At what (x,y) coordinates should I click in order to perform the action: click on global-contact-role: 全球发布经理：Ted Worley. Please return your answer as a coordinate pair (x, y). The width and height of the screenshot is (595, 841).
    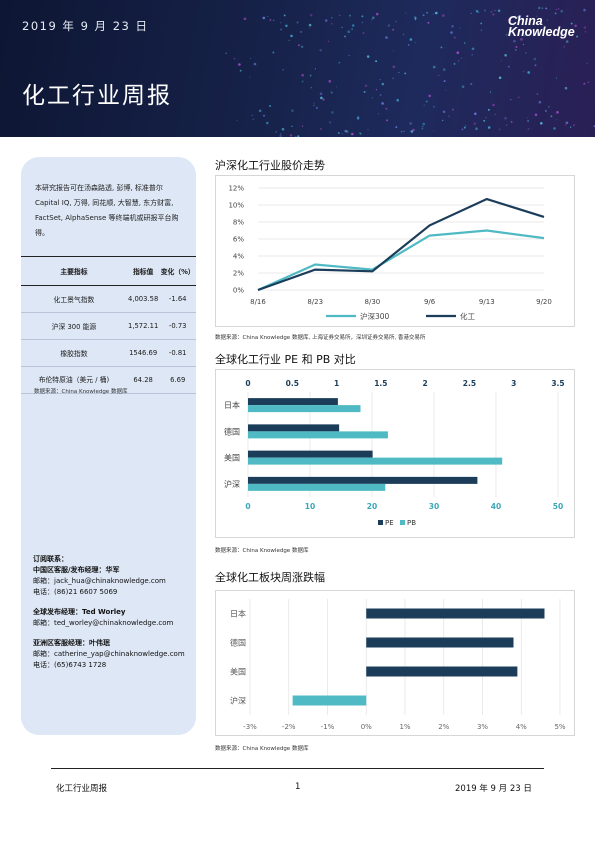
    Looking at the image, I should click on (79, 612).